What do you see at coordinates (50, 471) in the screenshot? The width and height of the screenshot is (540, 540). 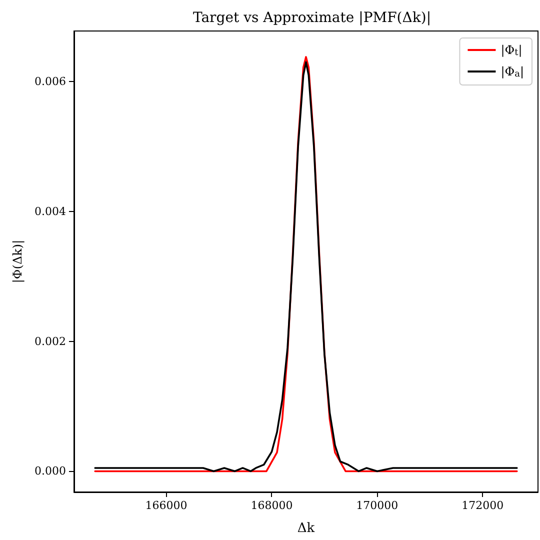 I see `y-tick-label: 0.000` at bounding box center [50, 471].